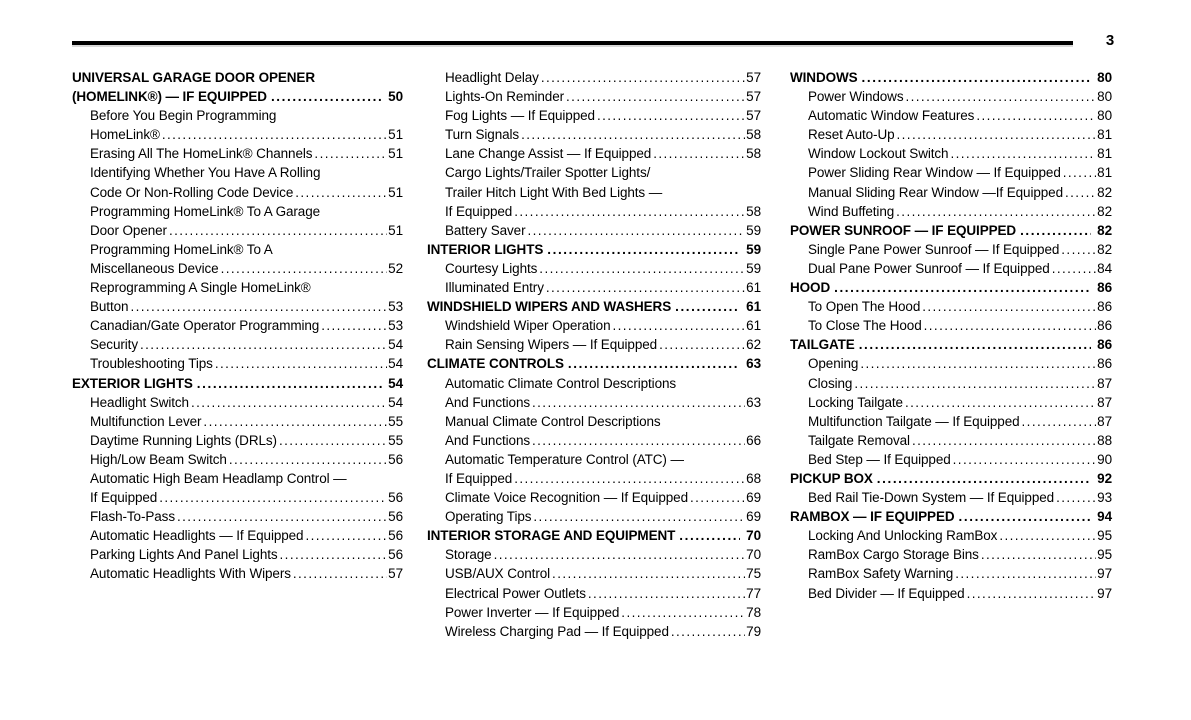 This screenshot has width=1191, height=720. Describe the element at coordinates (753, 631) in the screenshot. I see `toc-entry-page: 79` at that location.